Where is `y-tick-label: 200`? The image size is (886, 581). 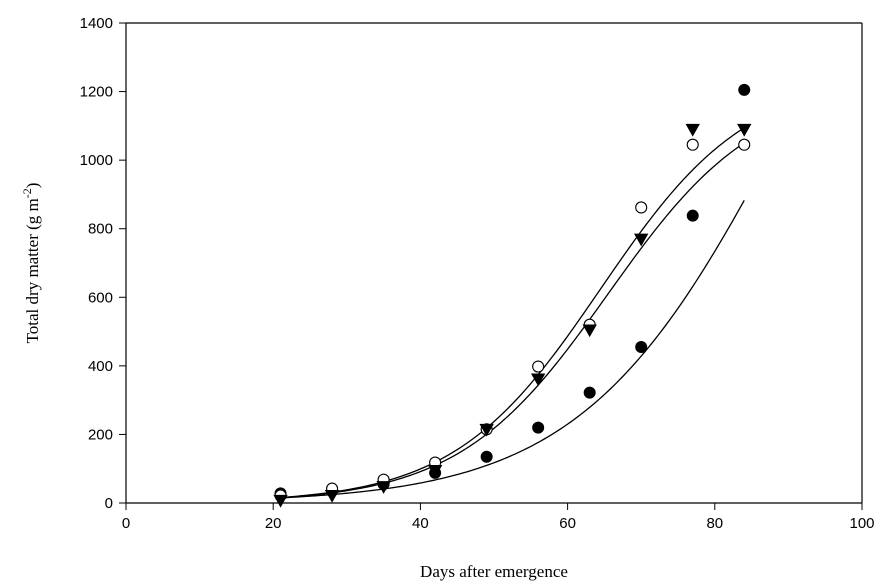 y-tick-label: 200 is located at coordinates (100, 434).